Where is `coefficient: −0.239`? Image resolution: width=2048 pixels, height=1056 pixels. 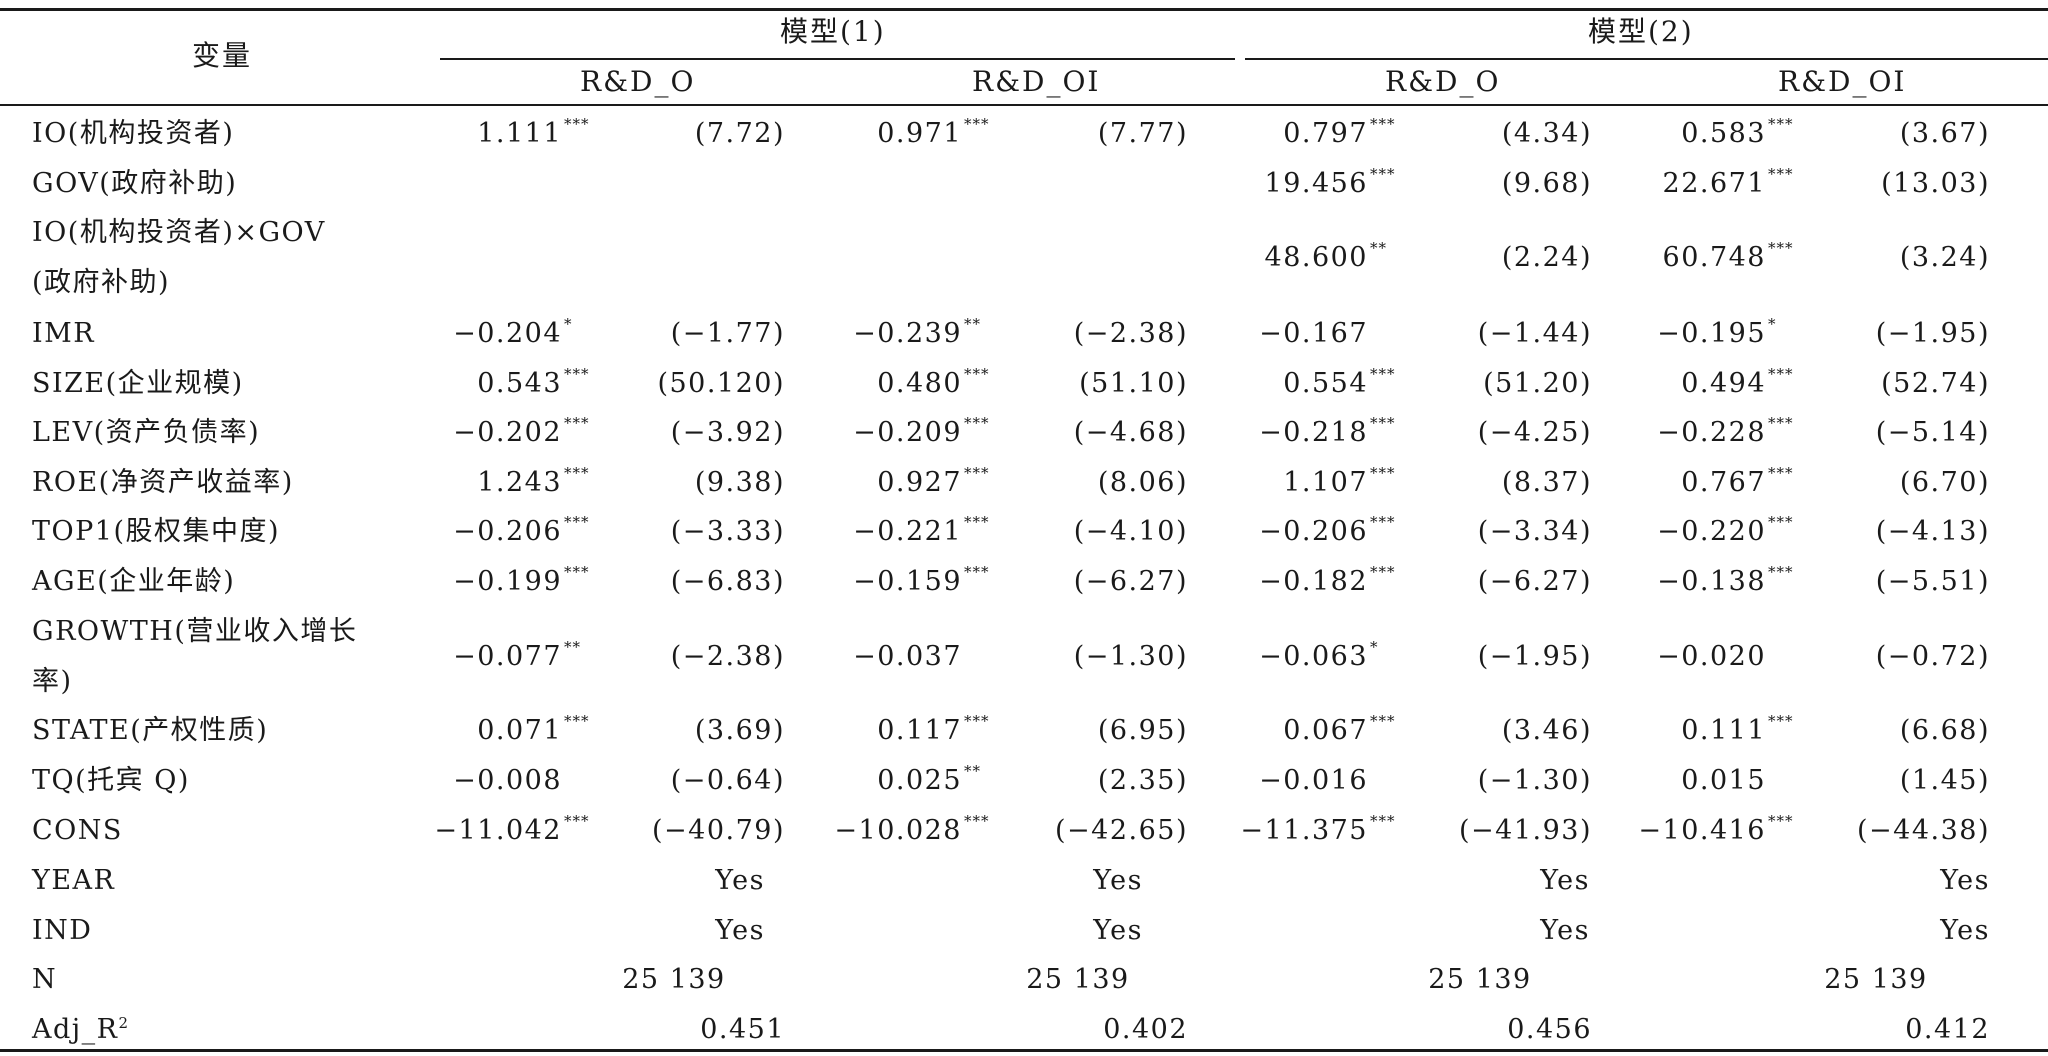
coefficient: −0.239 is located at coordinates (907, 333).